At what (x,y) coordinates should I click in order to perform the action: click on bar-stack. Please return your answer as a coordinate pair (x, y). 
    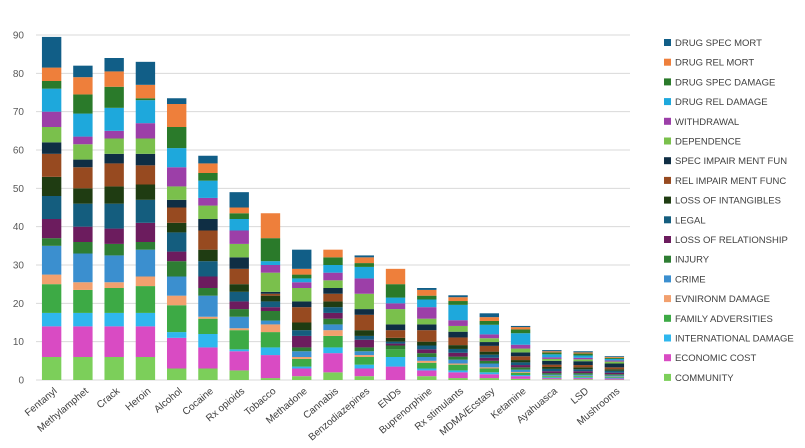
    Looking at the image, I should click on (145, 220).